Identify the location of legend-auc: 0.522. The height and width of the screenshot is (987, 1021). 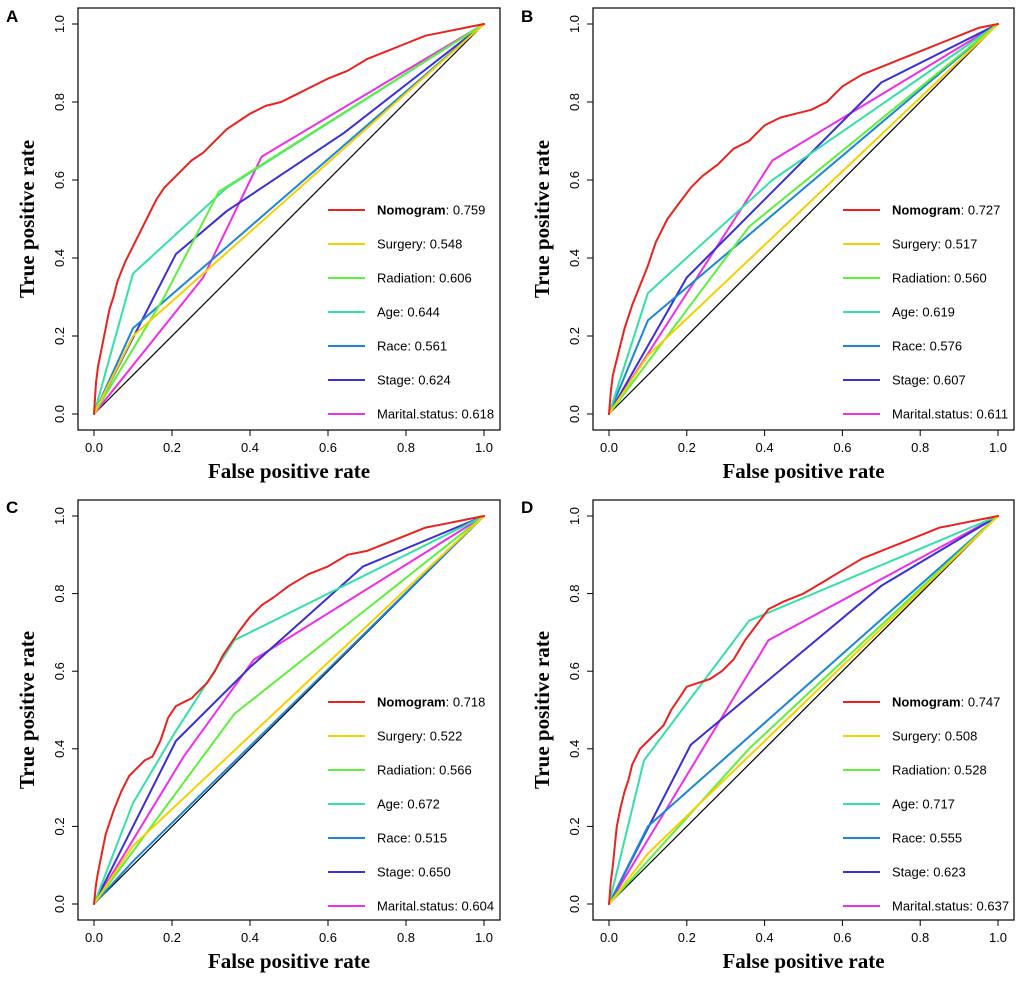
(446, 736).